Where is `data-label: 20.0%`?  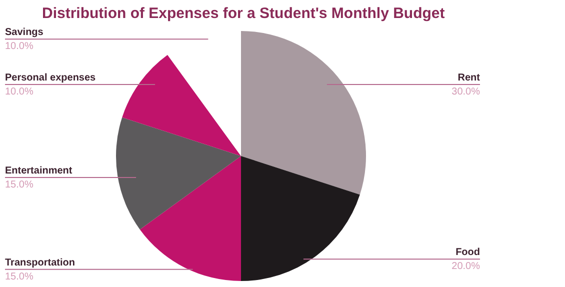 data-label: 20.0% is located at coordinates (466, 266).